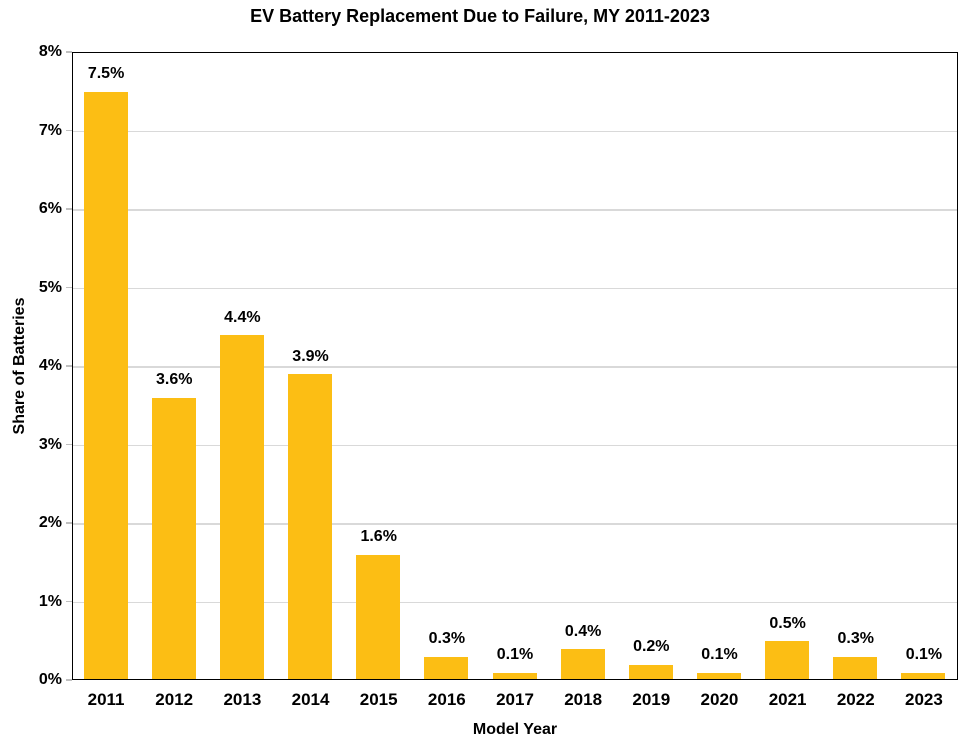 This screenshot has width=960, height=750. Describe the element at coordinates (50, 130) in the screenshot. I see `y-tick-label: 7%` at that location.